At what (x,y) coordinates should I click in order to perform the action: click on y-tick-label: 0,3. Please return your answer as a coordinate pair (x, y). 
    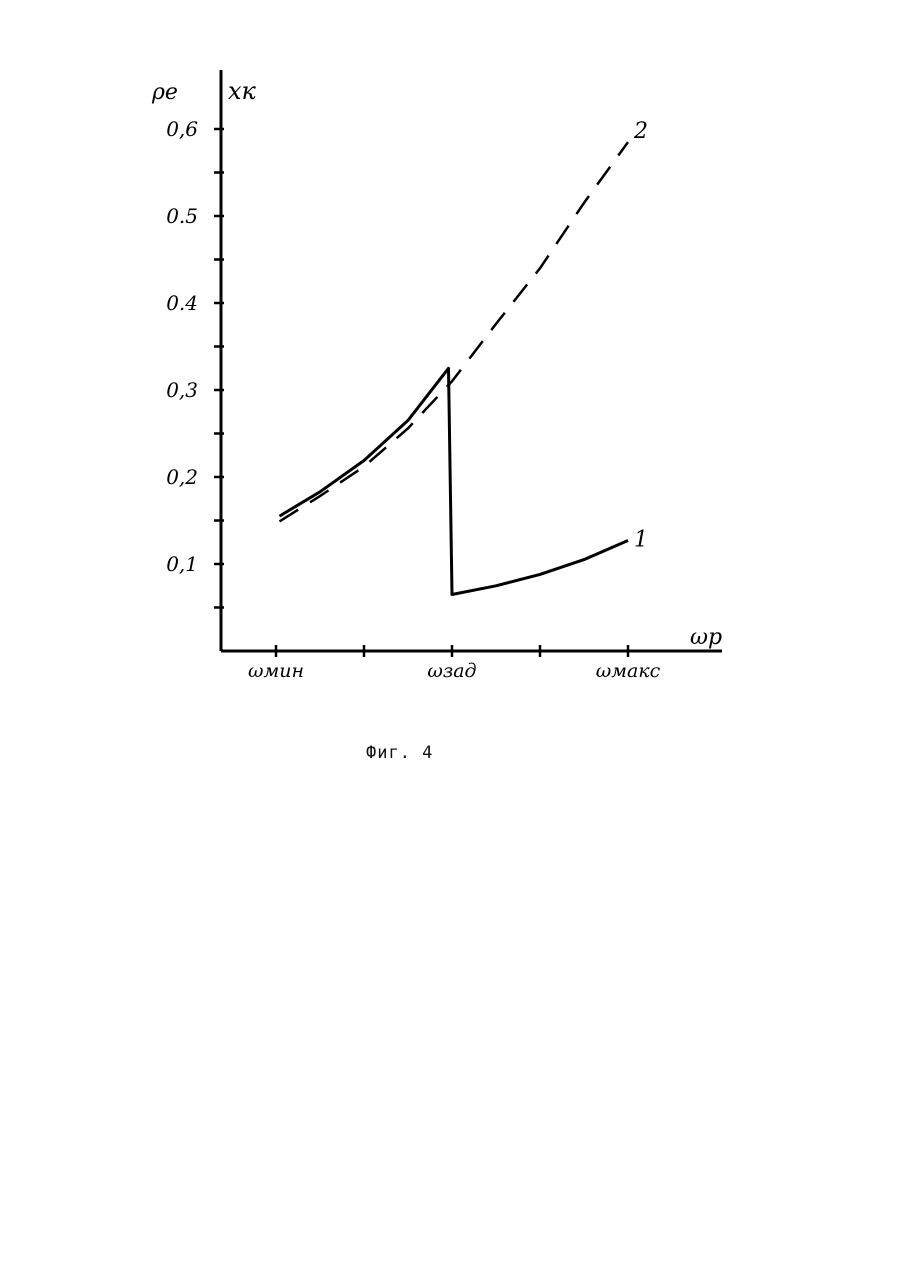
    Looking at the image, I should click on (182, 390).